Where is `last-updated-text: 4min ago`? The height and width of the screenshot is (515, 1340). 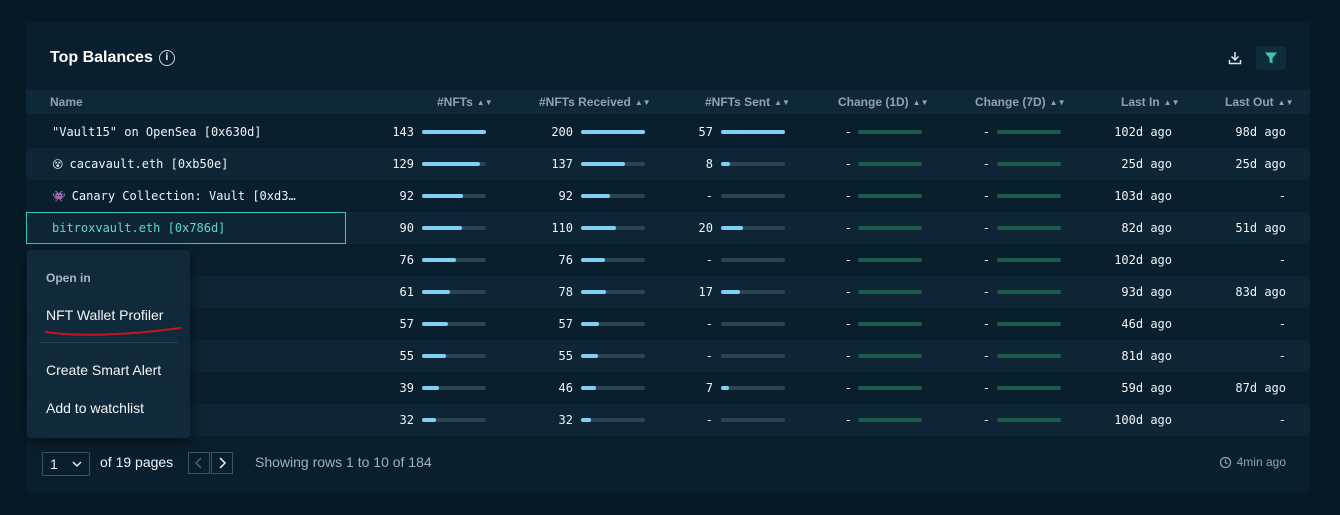 last-updated-text: 4min ago is located at coordinates (1261, 462).